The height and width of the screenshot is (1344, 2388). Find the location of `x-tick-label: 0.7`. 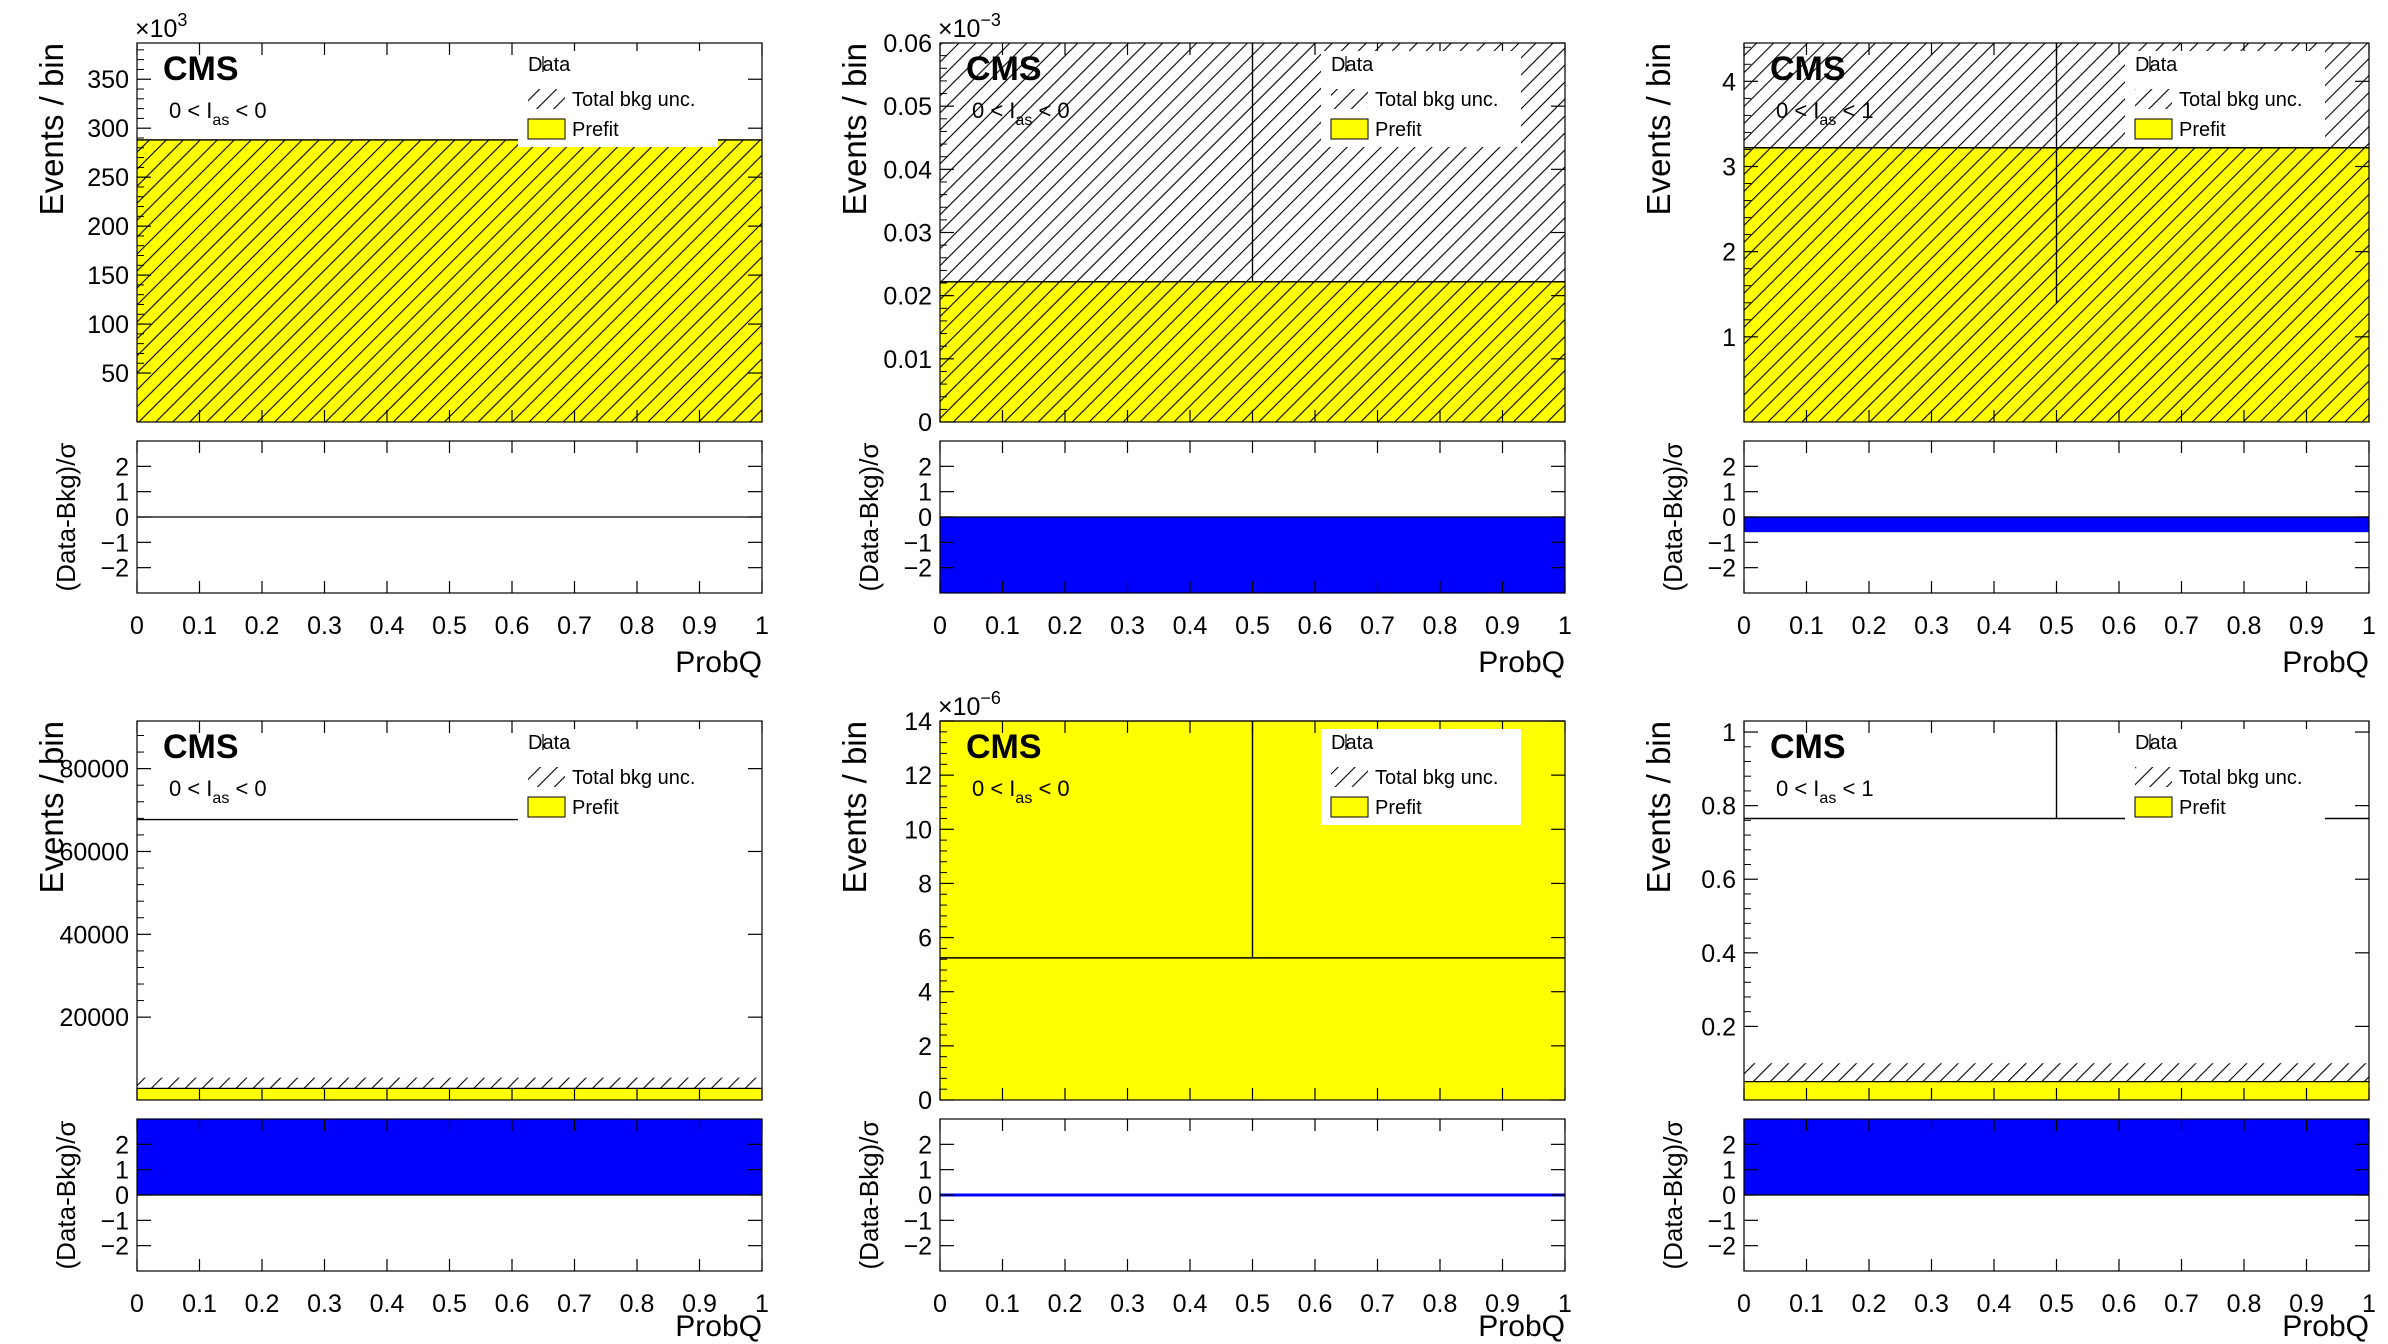

x-tick-label: 0.7 is located at coordinates (574, 1304).